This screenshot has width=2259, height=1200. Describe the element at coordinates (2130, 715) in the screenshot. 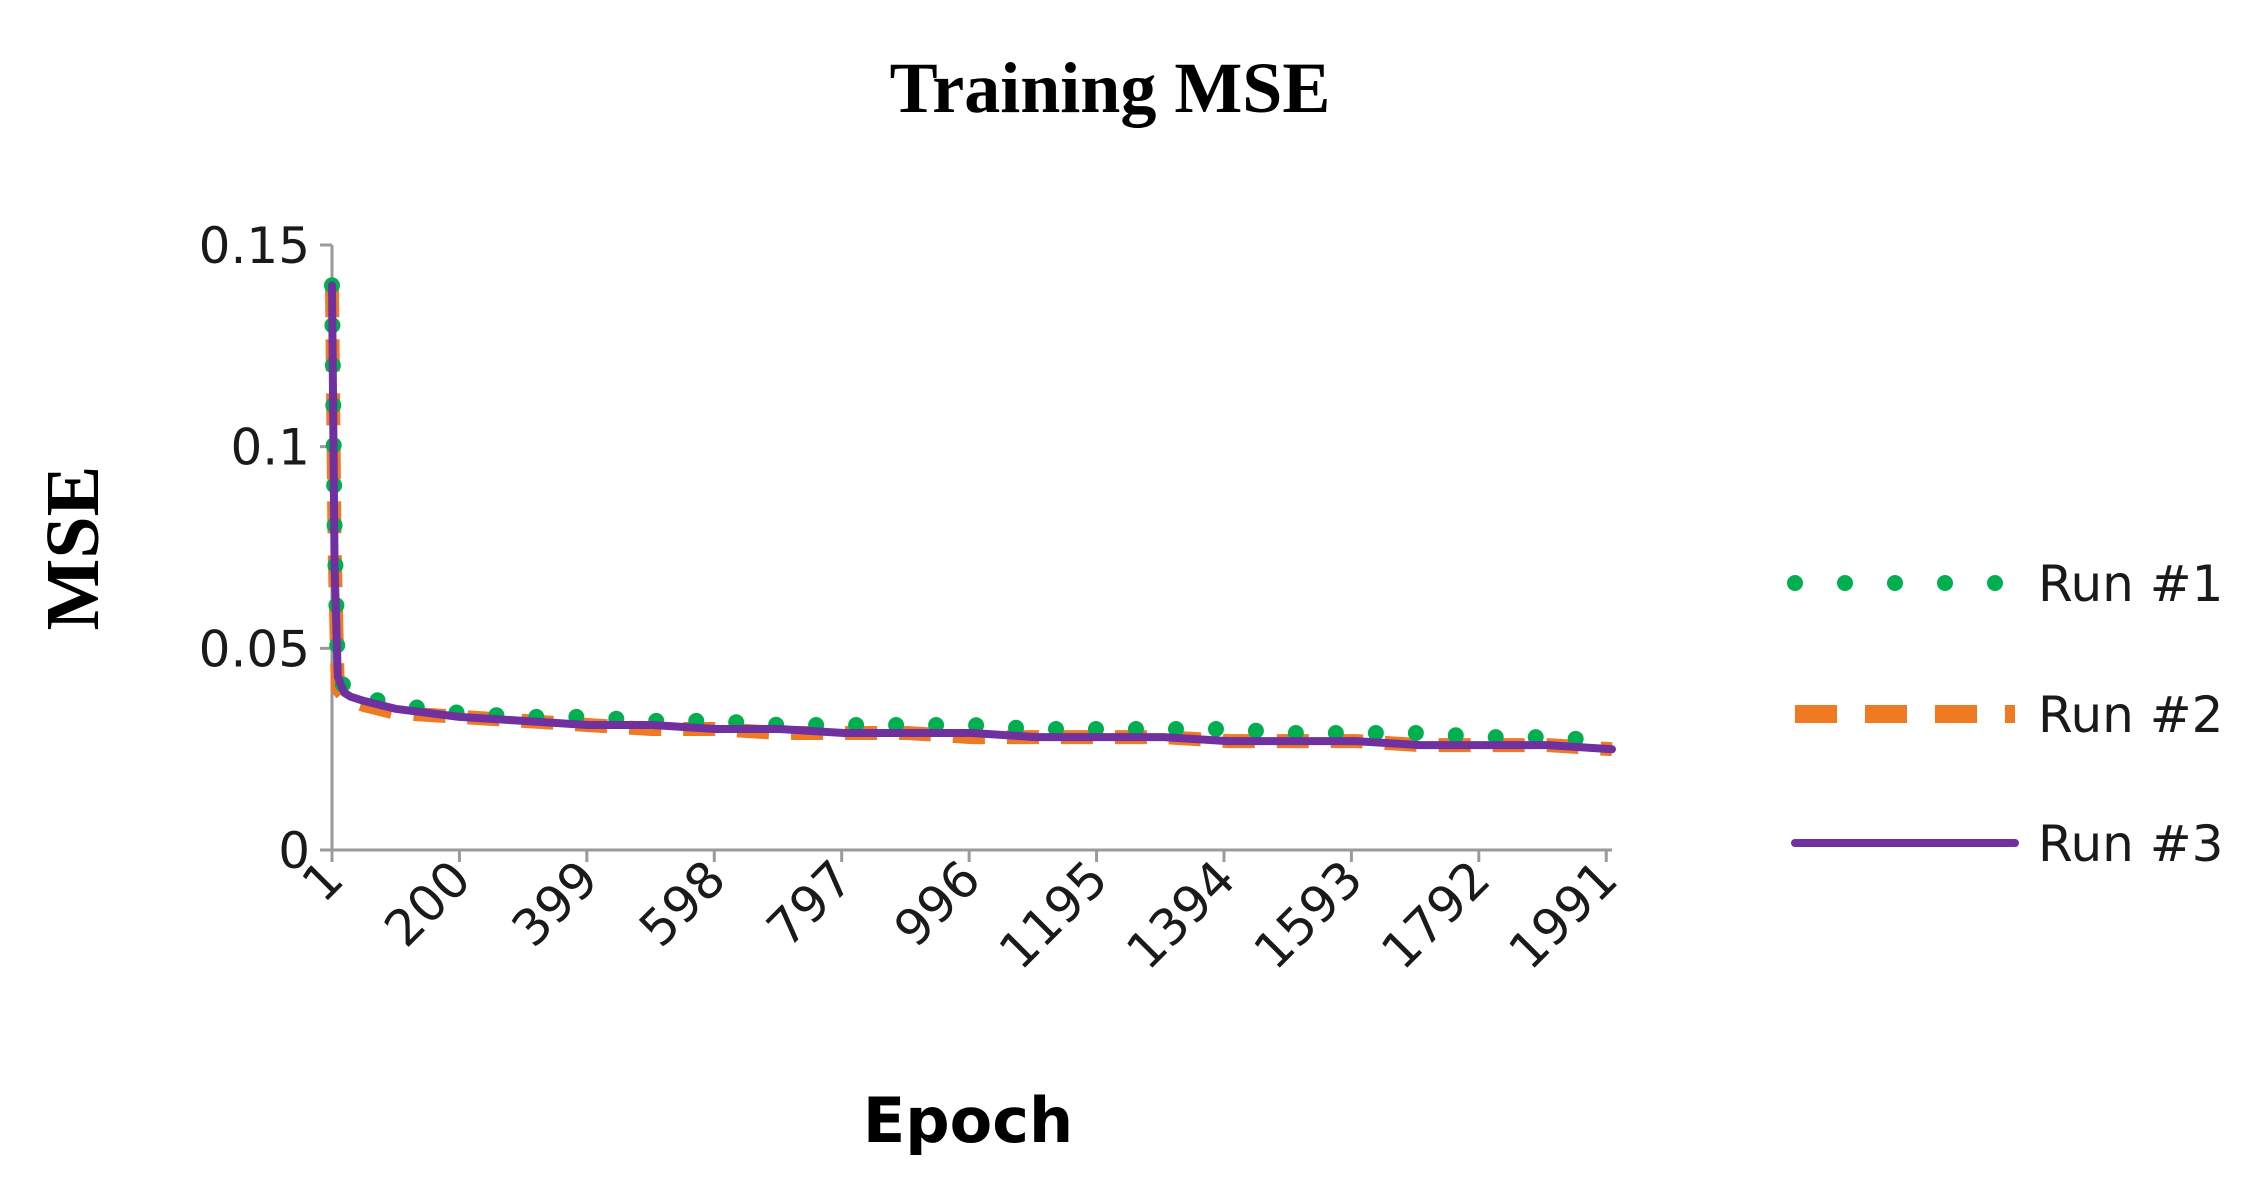

I see `legend-label-run-2: Run #2` at that location.